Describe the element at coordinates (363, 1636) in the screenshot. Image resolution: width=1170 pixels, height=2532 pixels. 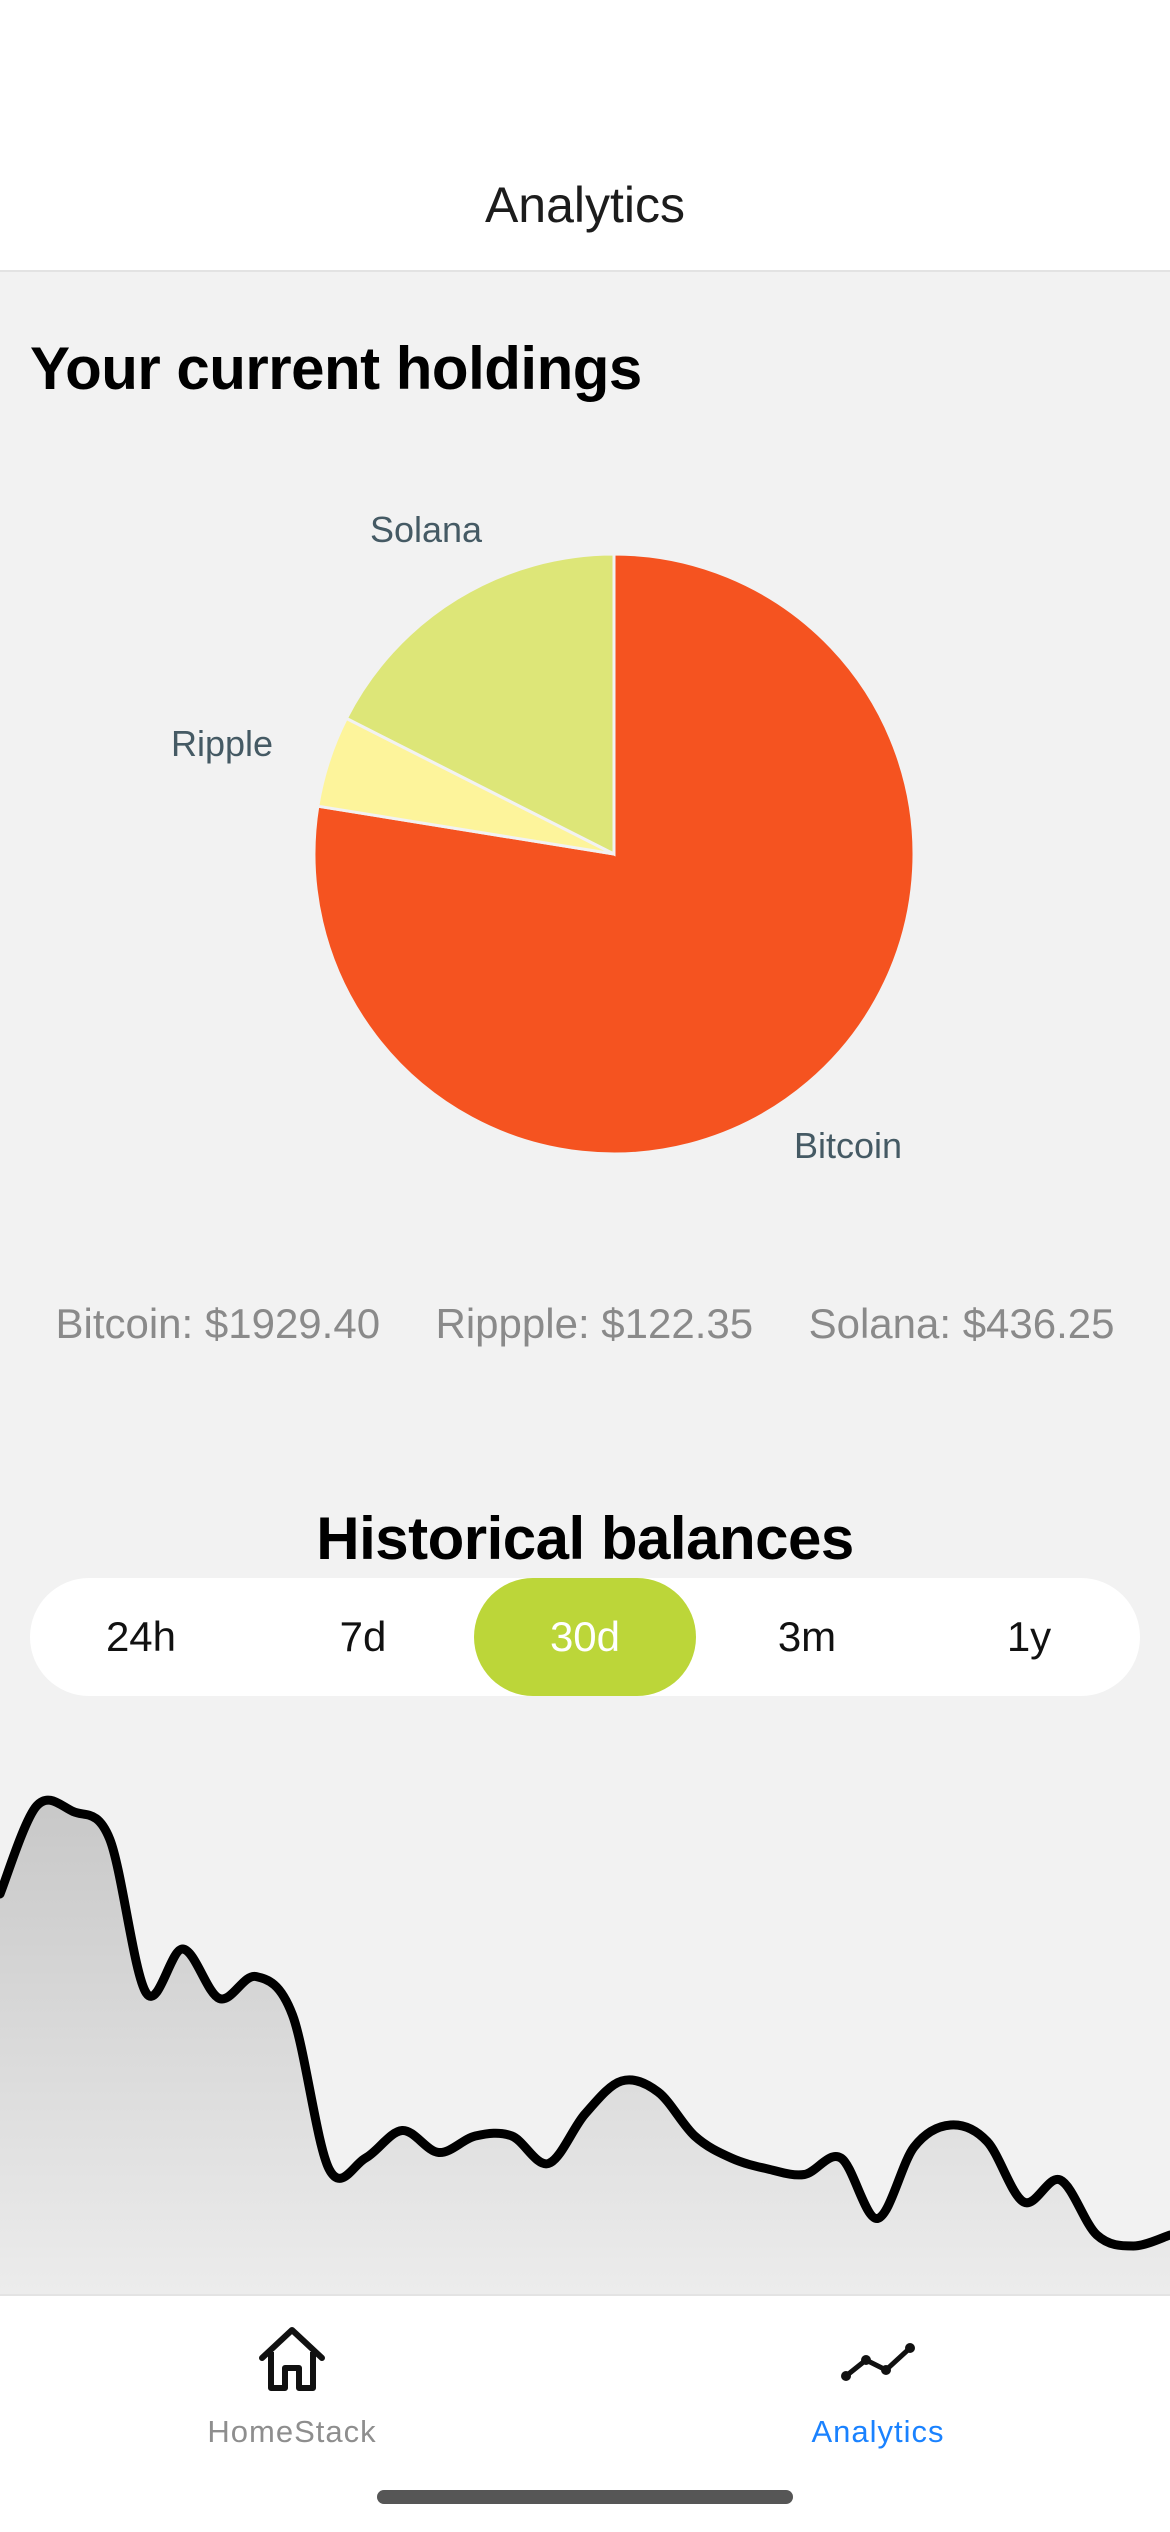
I see `range-7d-button: 7d` at that location.